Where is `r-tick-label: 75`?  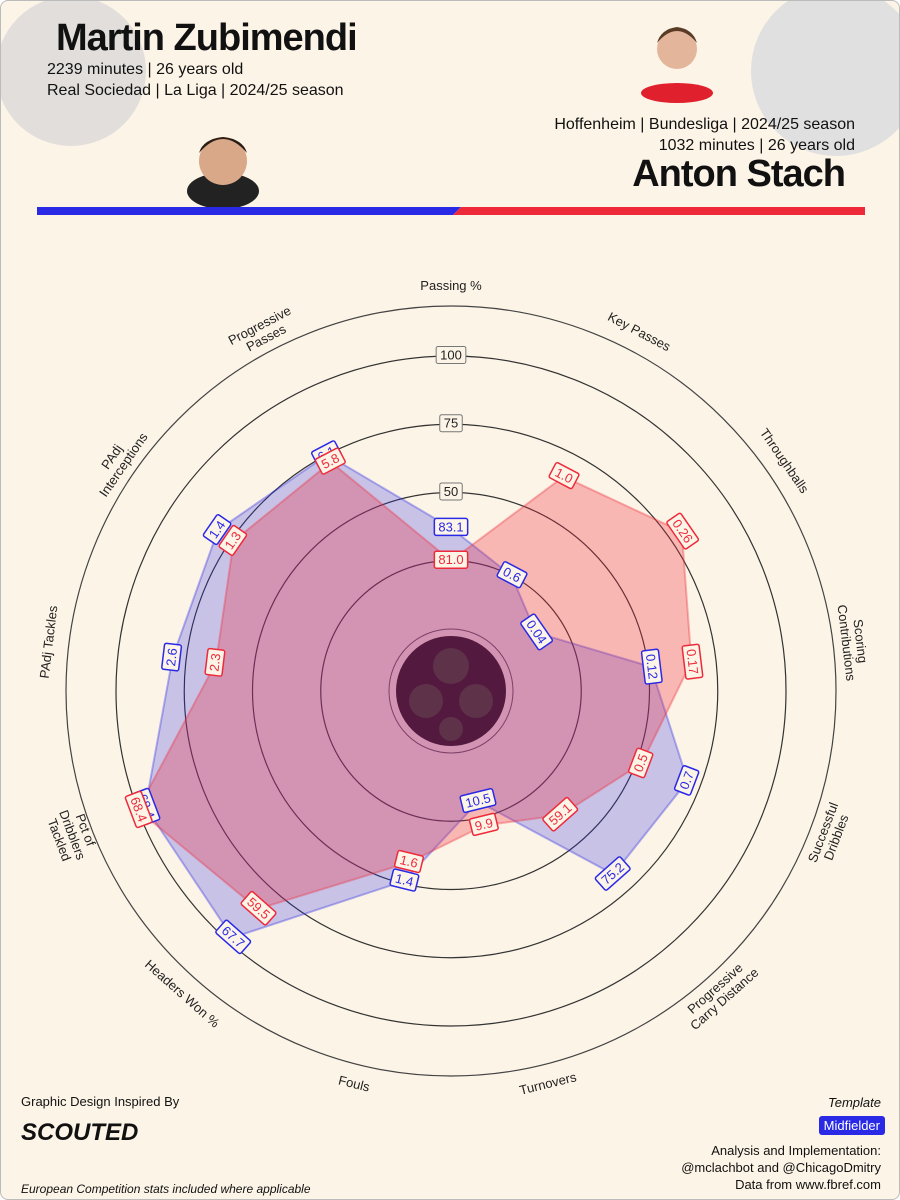
r-tick-label: 75 is located at coordinates (451, 423).